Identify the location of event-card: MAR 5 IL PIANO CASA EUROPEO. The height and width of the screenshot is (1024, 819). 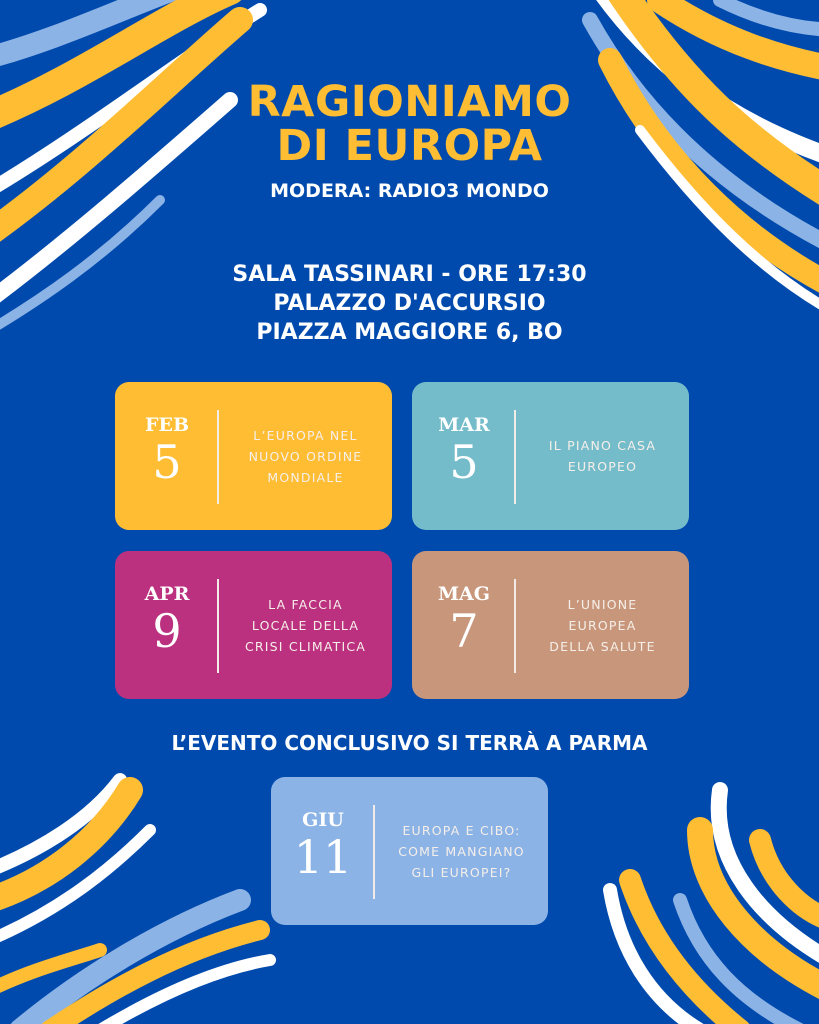
(550, 456).